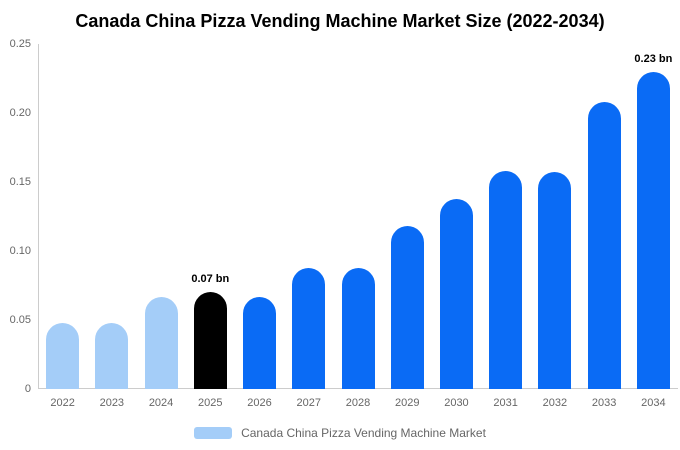 This screenshot has height=450, width=680. Describe the element at coordinates (20, 251) in the screenshot. I see `y-axis-label-0.10: 0.10` at that location.